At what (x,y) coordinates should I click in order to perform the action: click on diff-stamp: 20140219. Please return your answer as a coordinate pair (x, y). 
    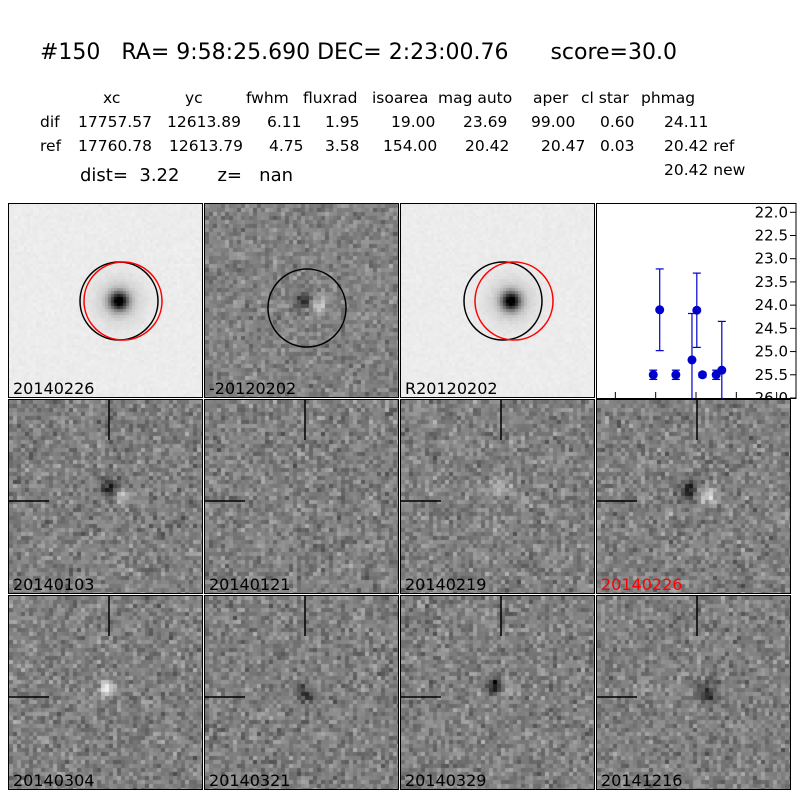
    Looking at the image, I should click on (497, 496).